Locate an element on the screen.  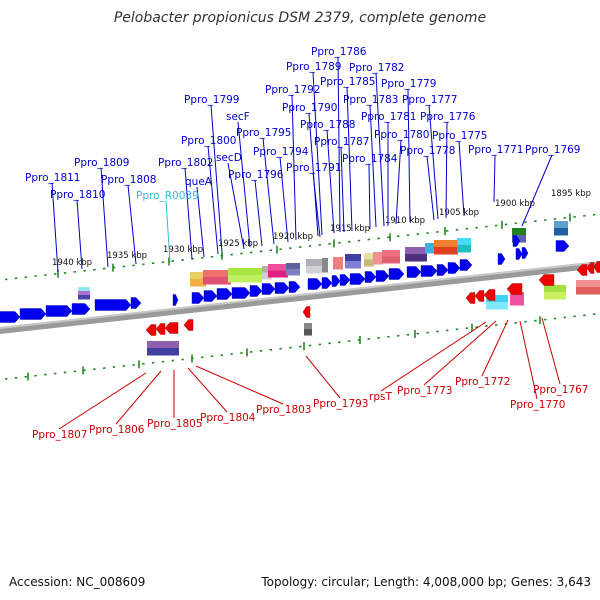
reverse-gene-label: Ppro_1770 is located at coordinates (537, 405).